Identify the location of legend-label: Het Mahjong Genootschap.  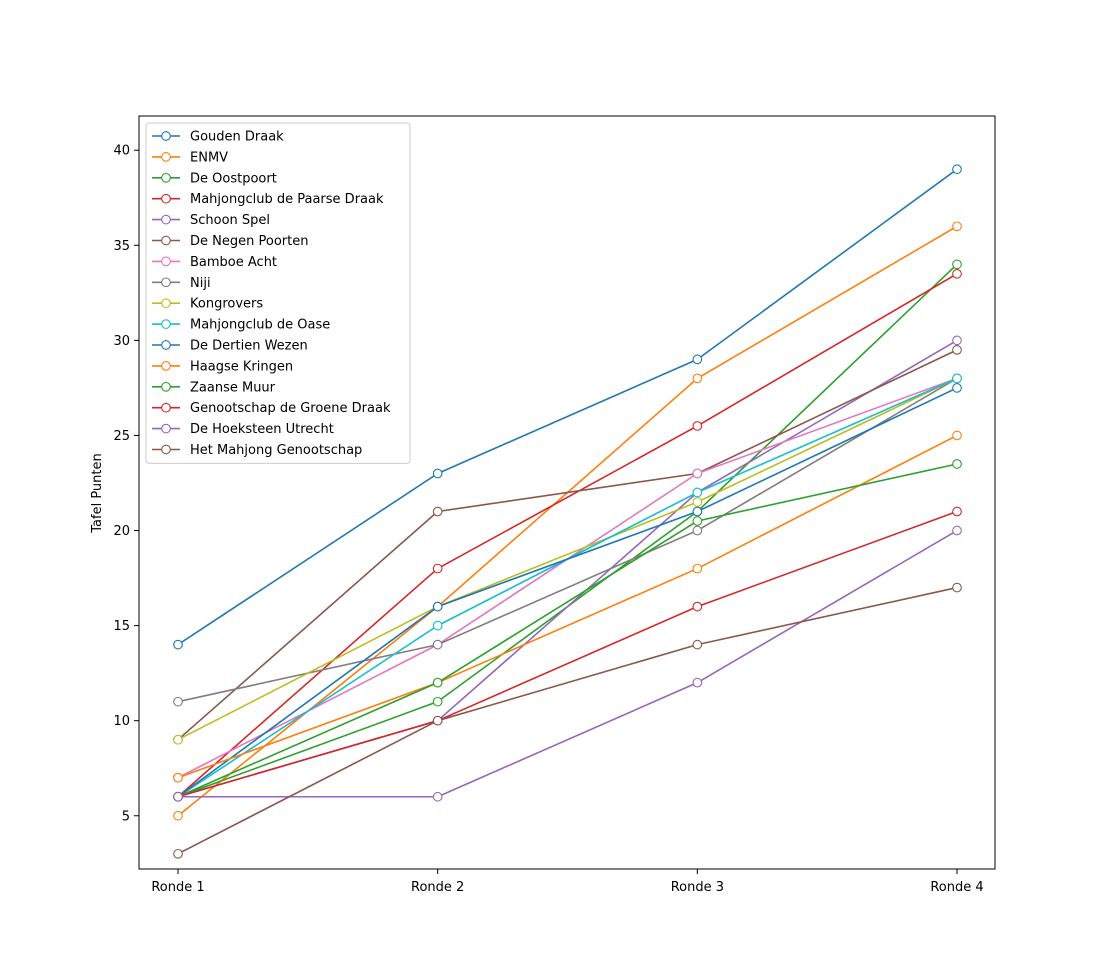
(276, 450).